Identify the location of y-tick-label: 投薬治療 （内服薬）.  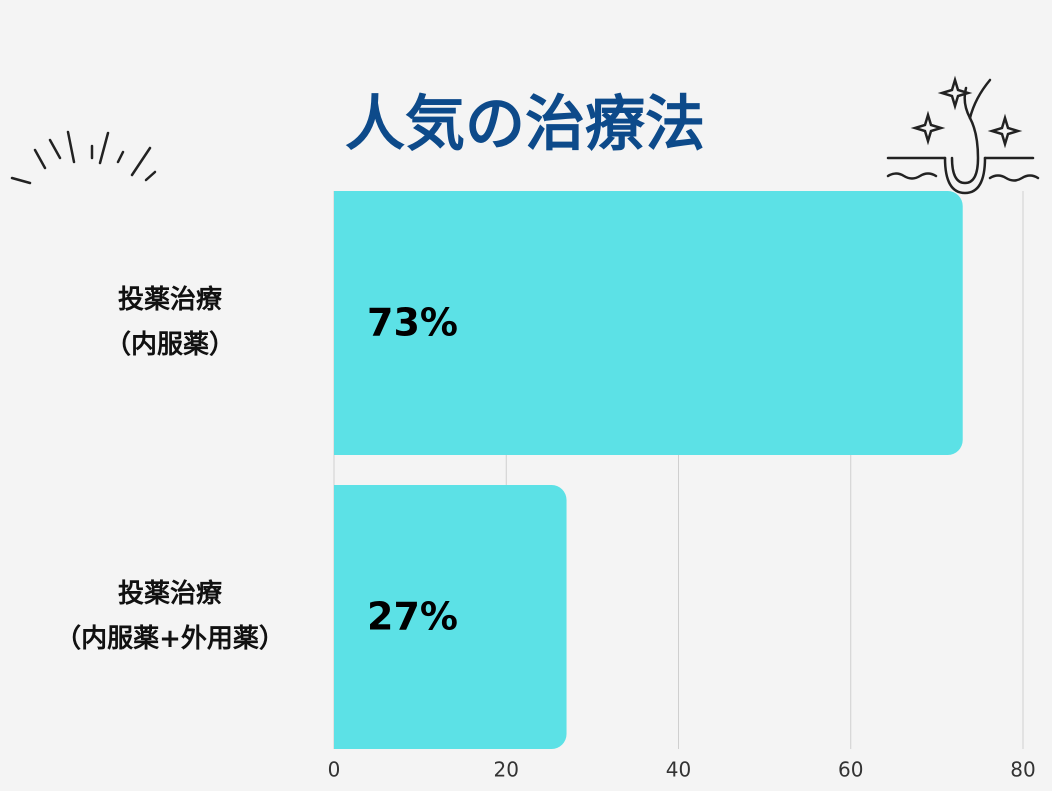
(169, 322).